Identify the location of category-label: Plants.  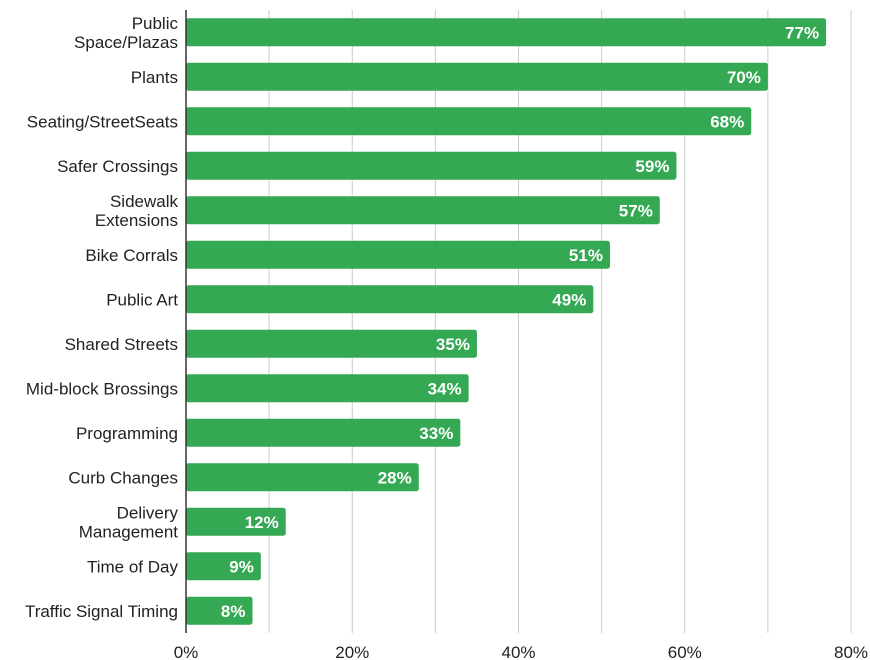
(154, 77).